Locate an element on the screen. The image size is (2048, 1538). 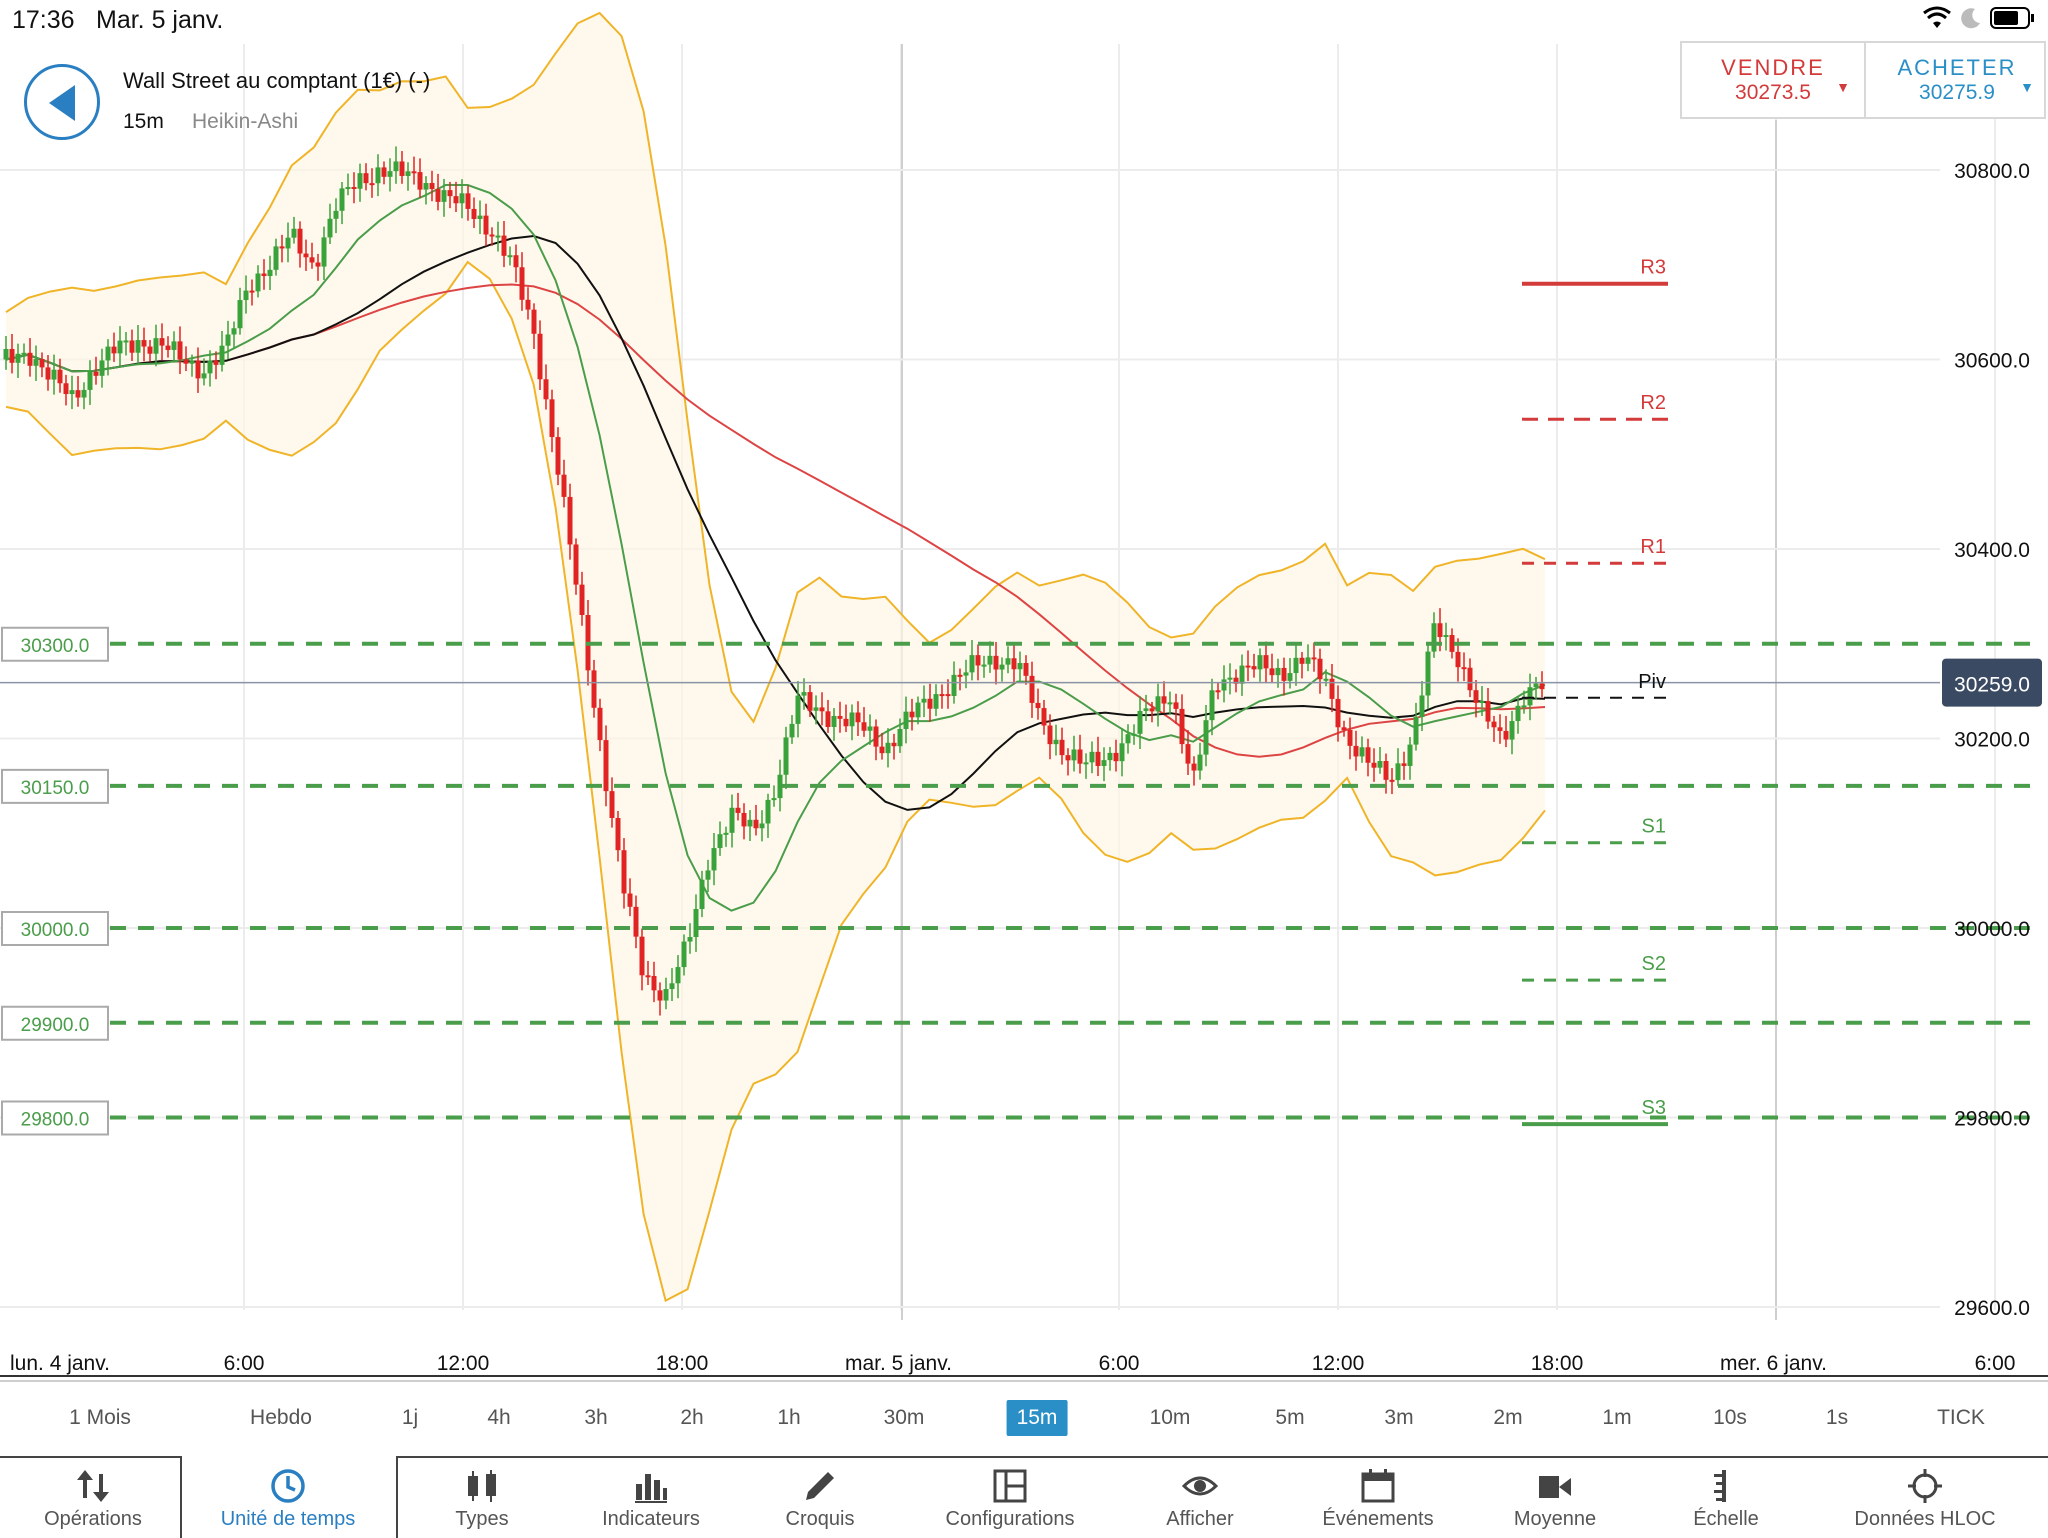
level-tag-label-1: 30150.0 is located at coordinates (55, 788).